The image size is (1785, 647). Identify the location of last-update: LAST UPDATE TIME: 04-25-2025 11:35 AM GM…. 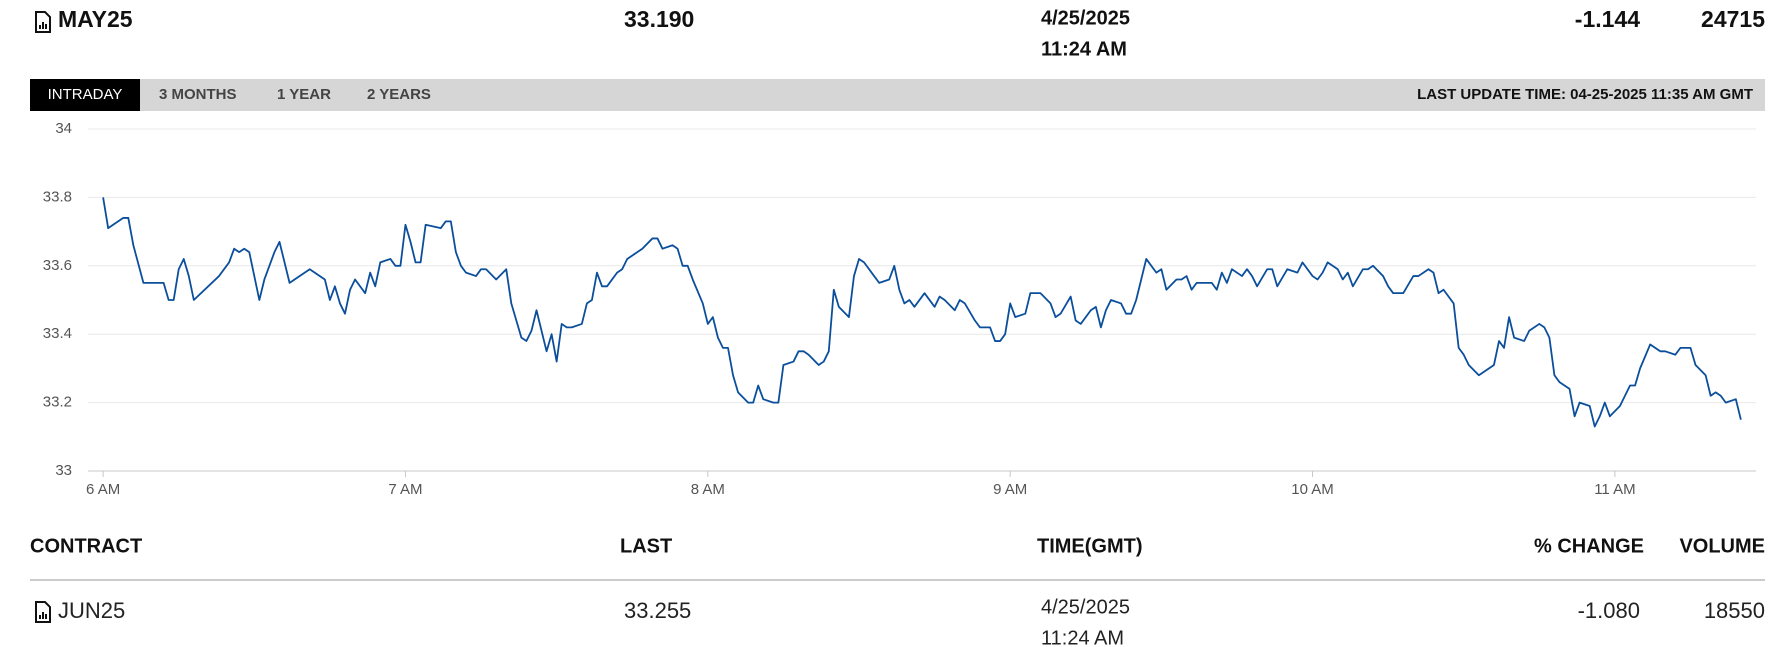
(1585, 94).